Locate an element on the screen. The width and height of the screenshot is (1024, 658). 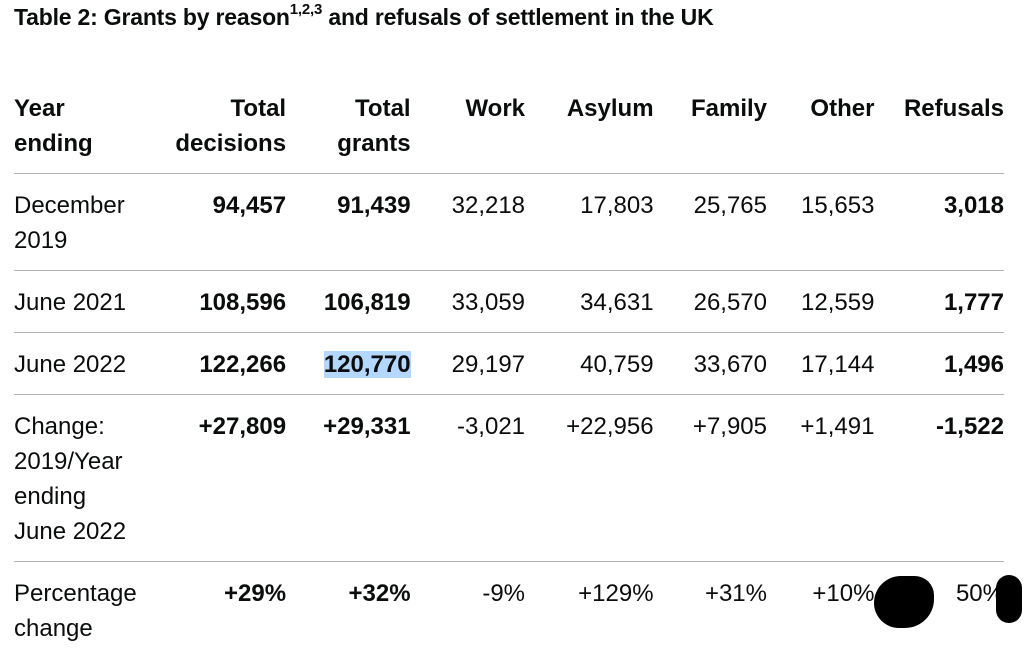
cell-asylum: 34,631 is located at coordinates (589, 302).